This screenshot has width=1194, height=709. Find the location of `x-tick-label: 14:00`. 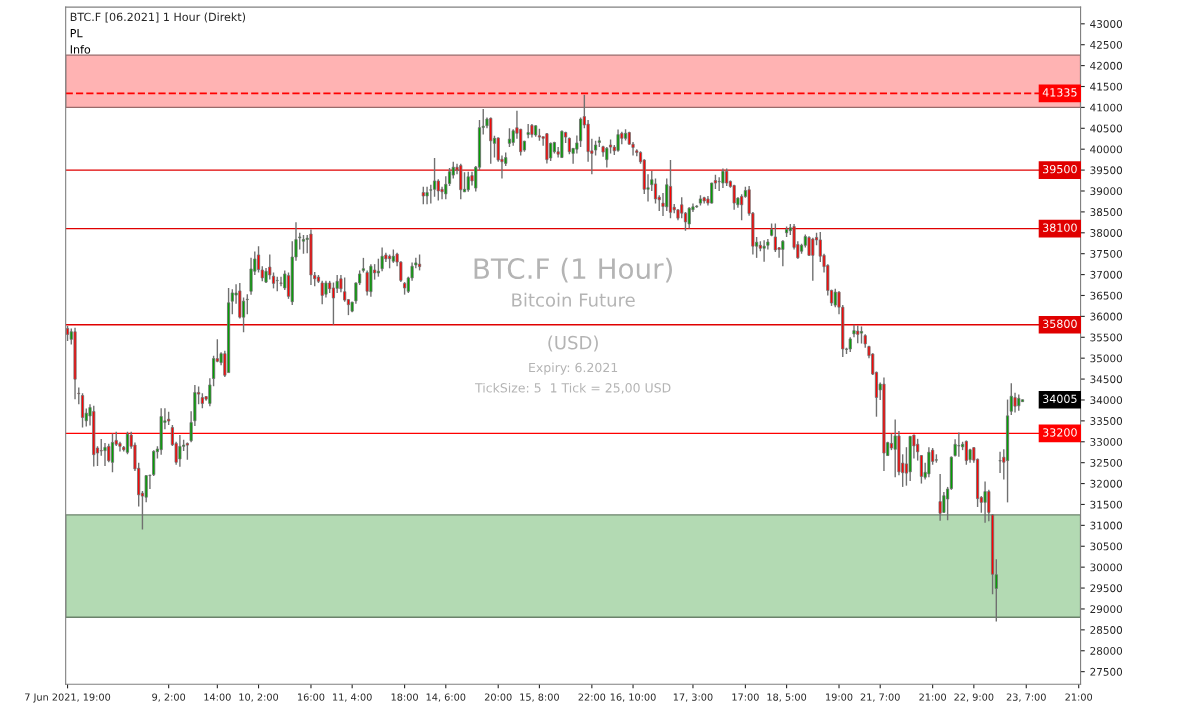

x-tick-label: 14:00 is located at coordinates (217, 697).